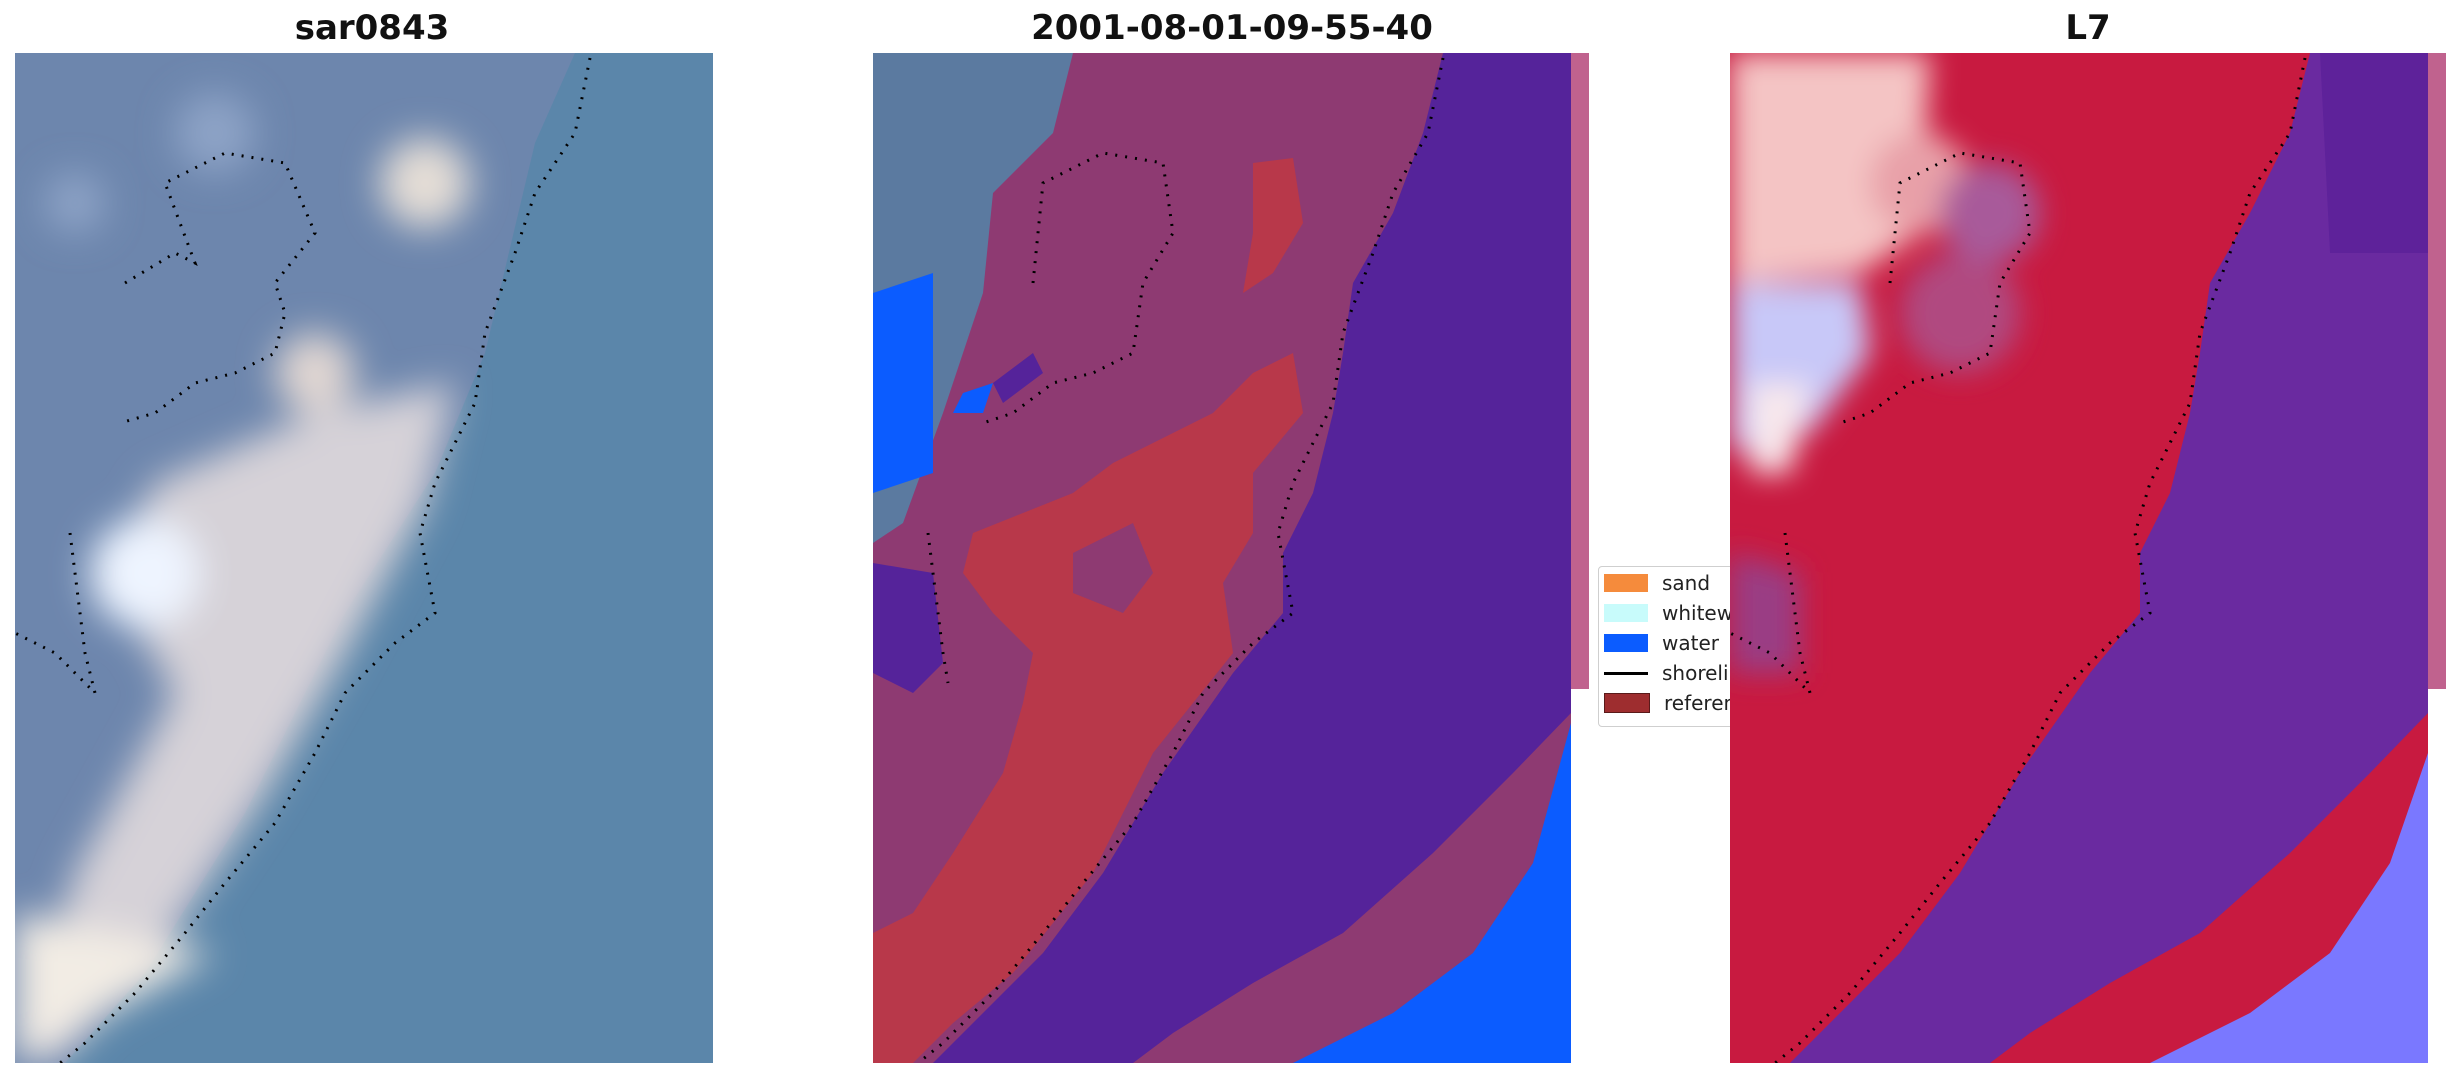 Image resolution: width=2460 pixels, height=1078 pixels. Describe the element at coordinates (1690, 643) in the screenshot. I see `legend-label-water: water` at that location.